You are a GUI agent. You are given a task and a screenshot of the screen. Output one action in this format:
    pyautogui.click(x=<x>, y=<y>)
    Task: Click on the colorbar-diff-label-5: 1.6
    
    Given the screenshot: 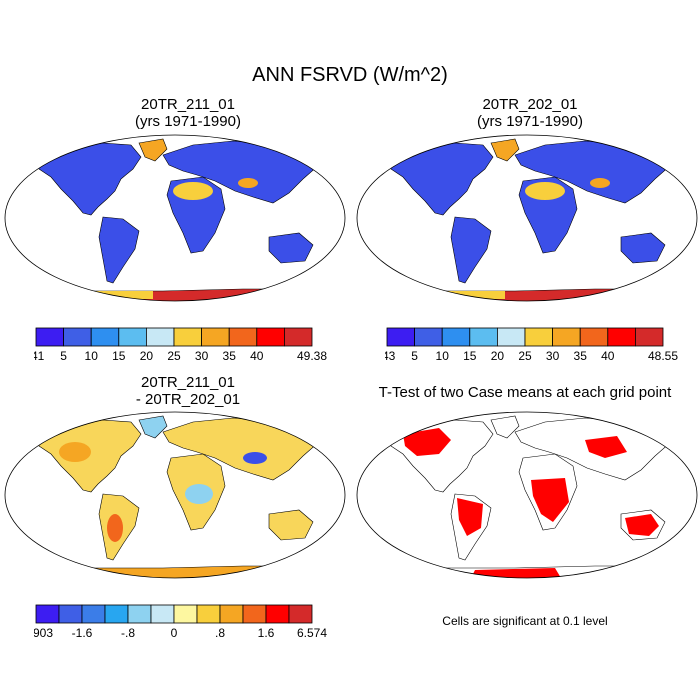 What is the action you would take?
    pyautogui.click(x=266, y=632)
    